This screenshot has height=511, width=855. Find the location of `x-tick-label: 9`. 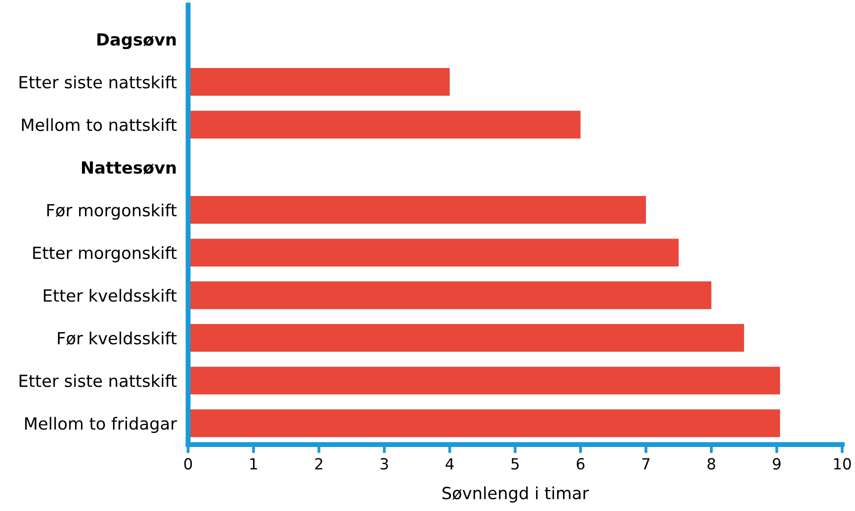

x-tick-label: 9 is located at coordinates (776, 464).